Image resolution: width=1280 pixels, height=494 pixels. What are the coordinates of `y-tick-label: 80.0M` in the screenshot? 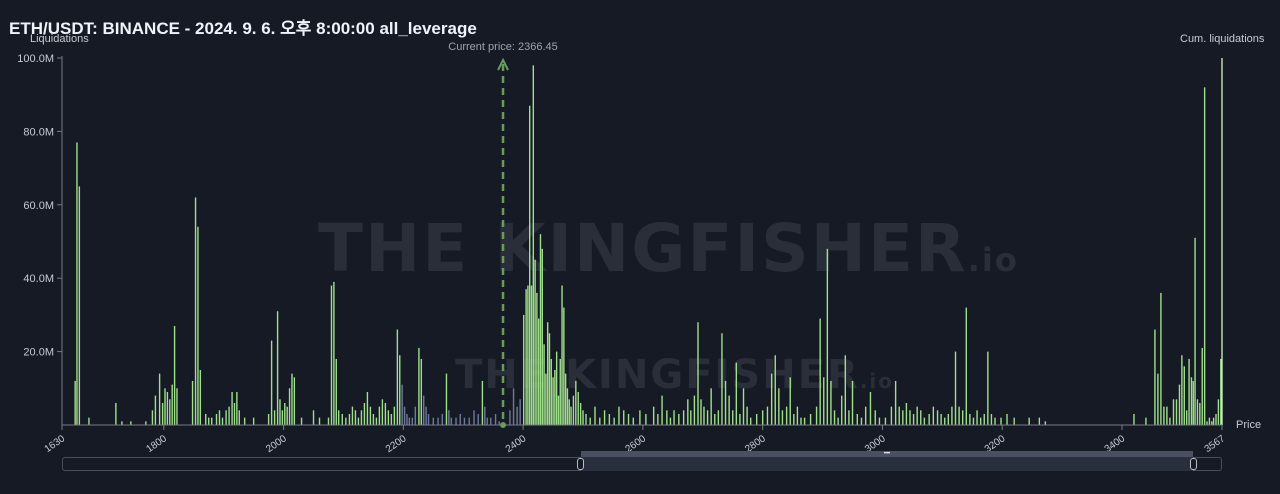 It's located at (38, 132).